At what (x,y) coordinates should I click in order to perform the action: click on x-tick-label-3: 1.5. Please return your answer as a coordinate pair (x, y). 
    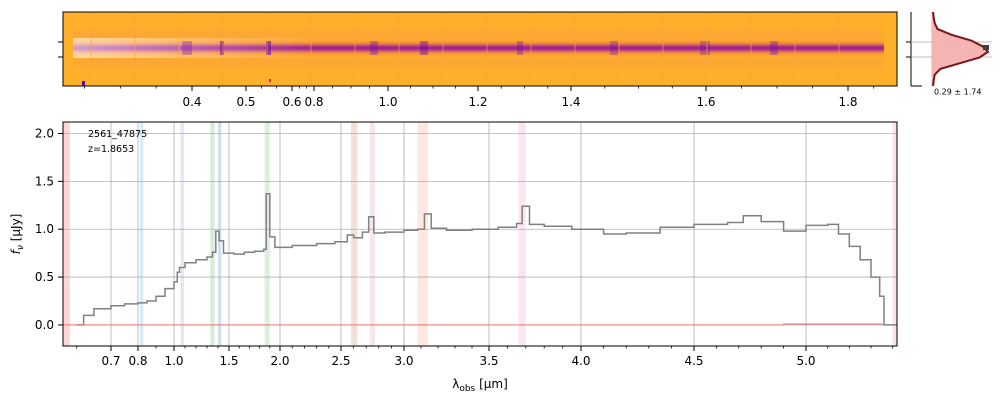
    Looking at the image, I should click on (228, 361).